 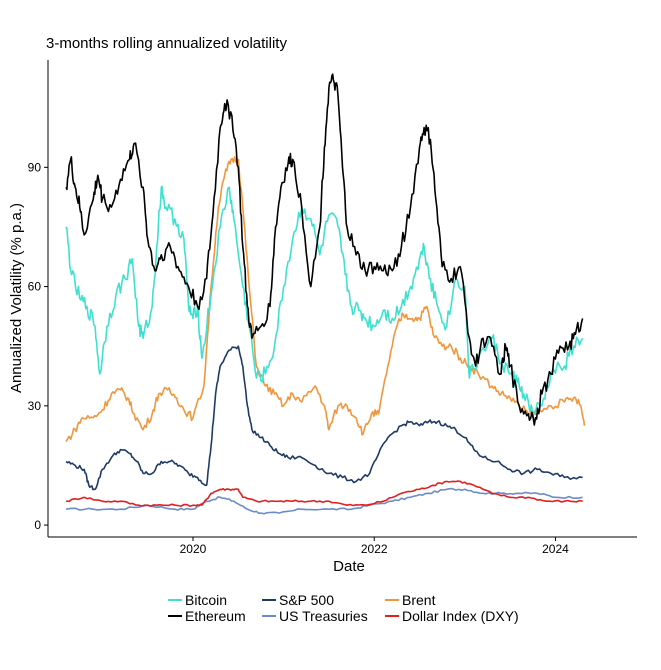 I want to click on legend-item-brent: Brent, so click(x=410, y=600).